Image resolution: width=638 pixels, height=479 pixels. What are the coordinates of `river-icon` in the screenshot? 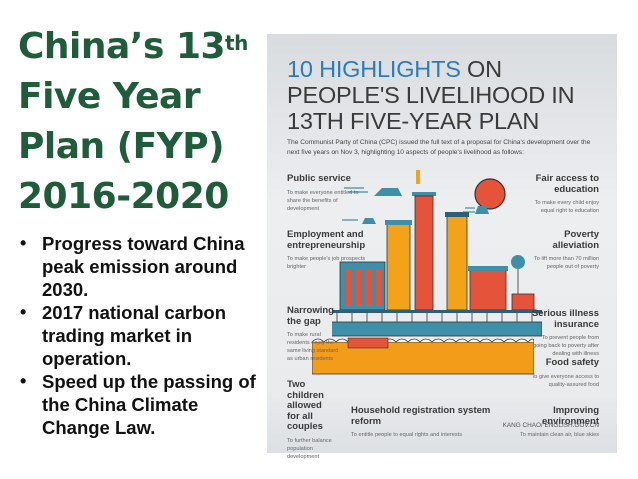 It's located at (423, 356).